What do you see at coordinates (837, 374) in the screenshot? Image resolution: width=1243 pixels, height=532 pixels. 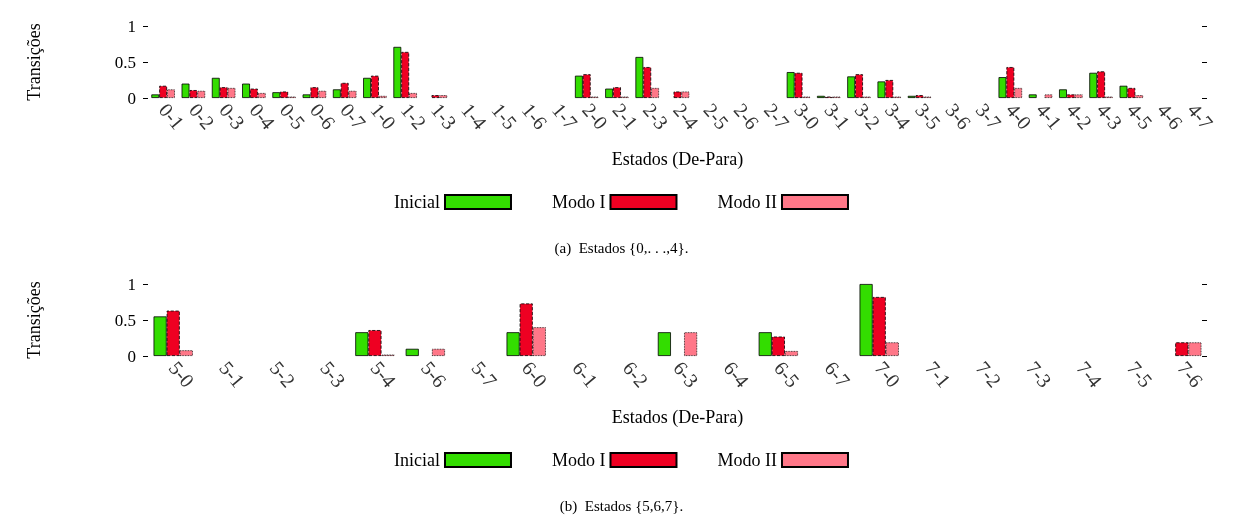 I see `x-tick-label: 6-7` at bounding box center [837, 374].